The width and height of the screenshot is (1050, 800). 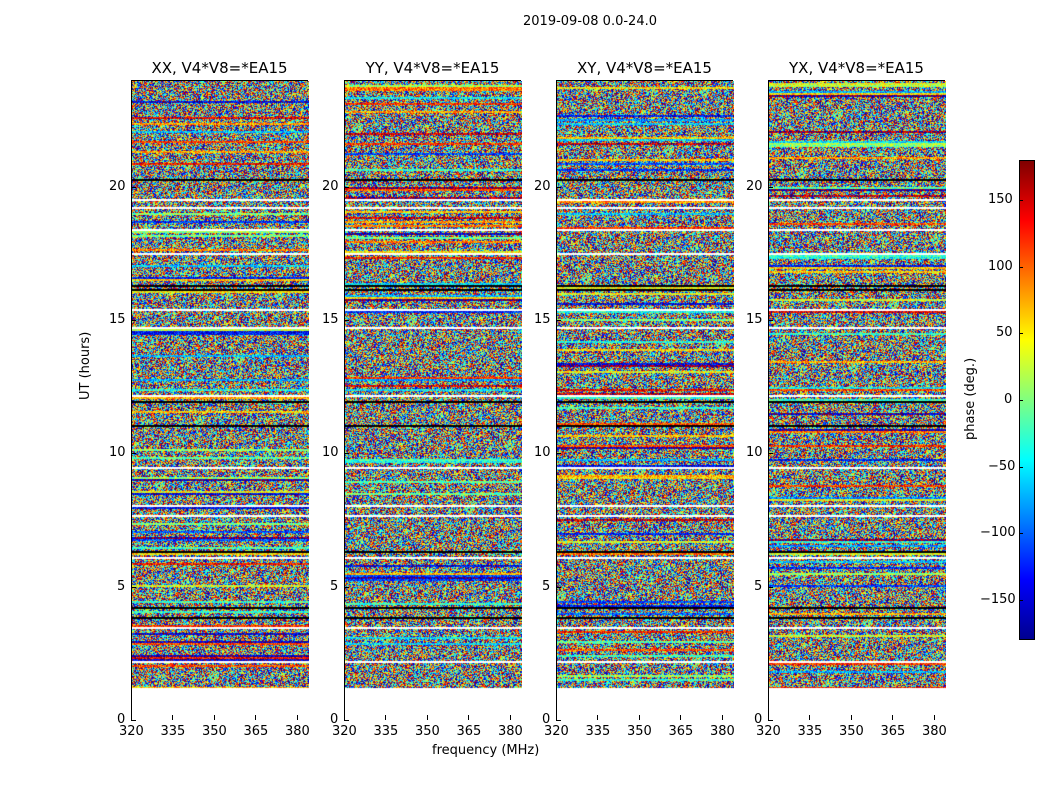 I want to click on x-axis-label: frequency (MHz), so click(x=486, y=750).